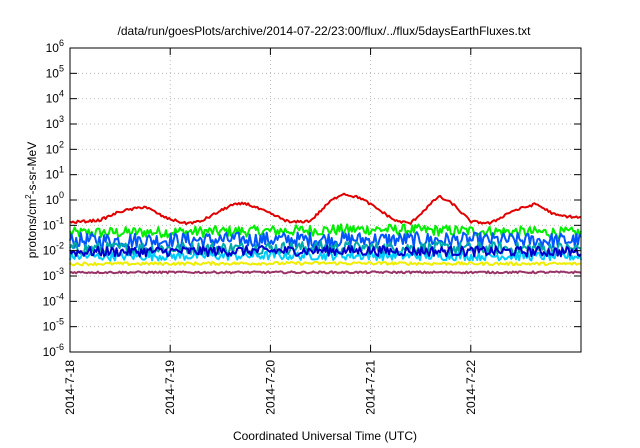 The image size is (640, 448). I want to click on x-tick-label: 2014-7-21, so click(371, 387).